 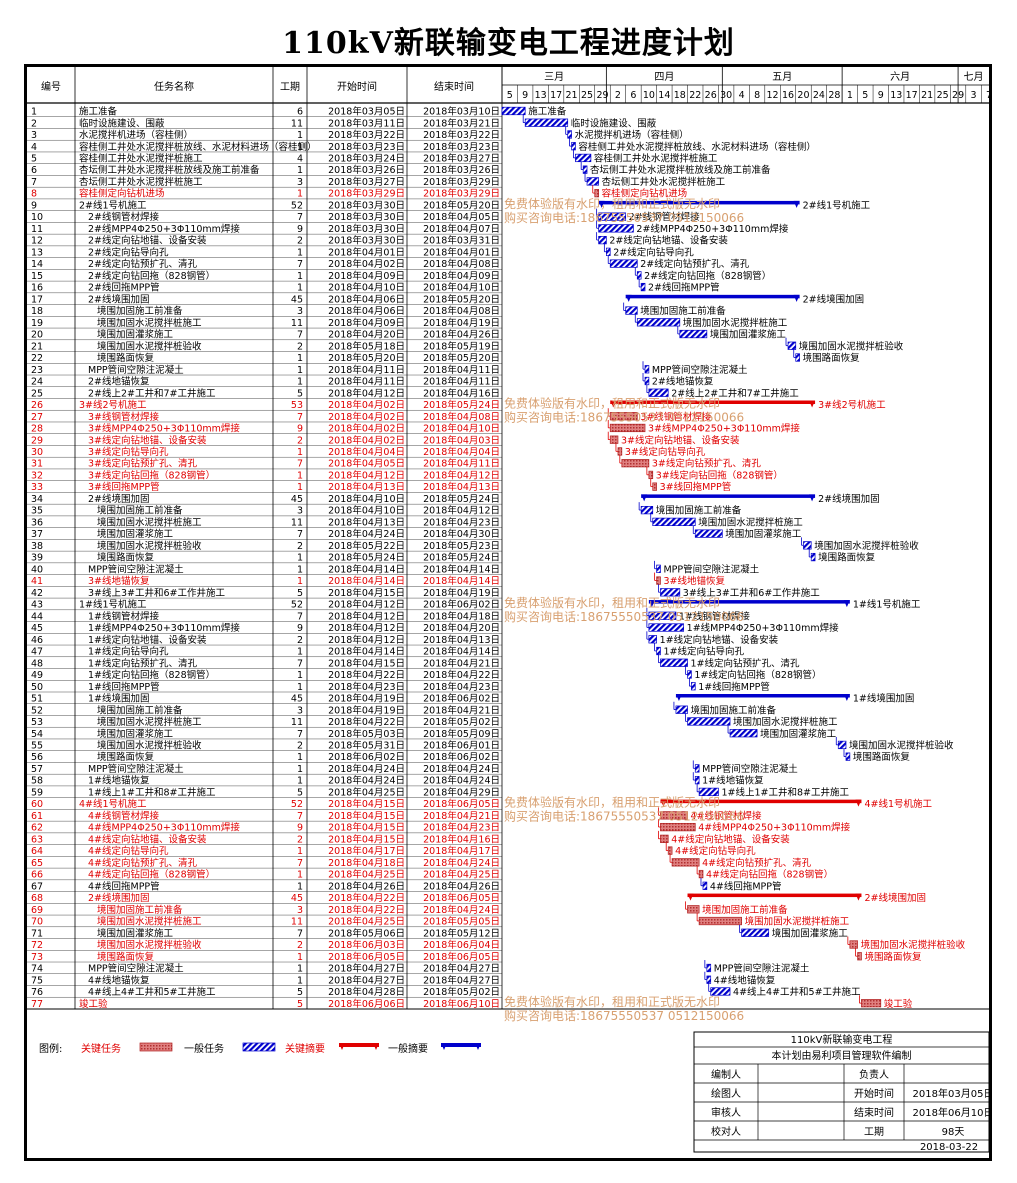 I want to click on task-id: 58, so click(x=37, y=781).